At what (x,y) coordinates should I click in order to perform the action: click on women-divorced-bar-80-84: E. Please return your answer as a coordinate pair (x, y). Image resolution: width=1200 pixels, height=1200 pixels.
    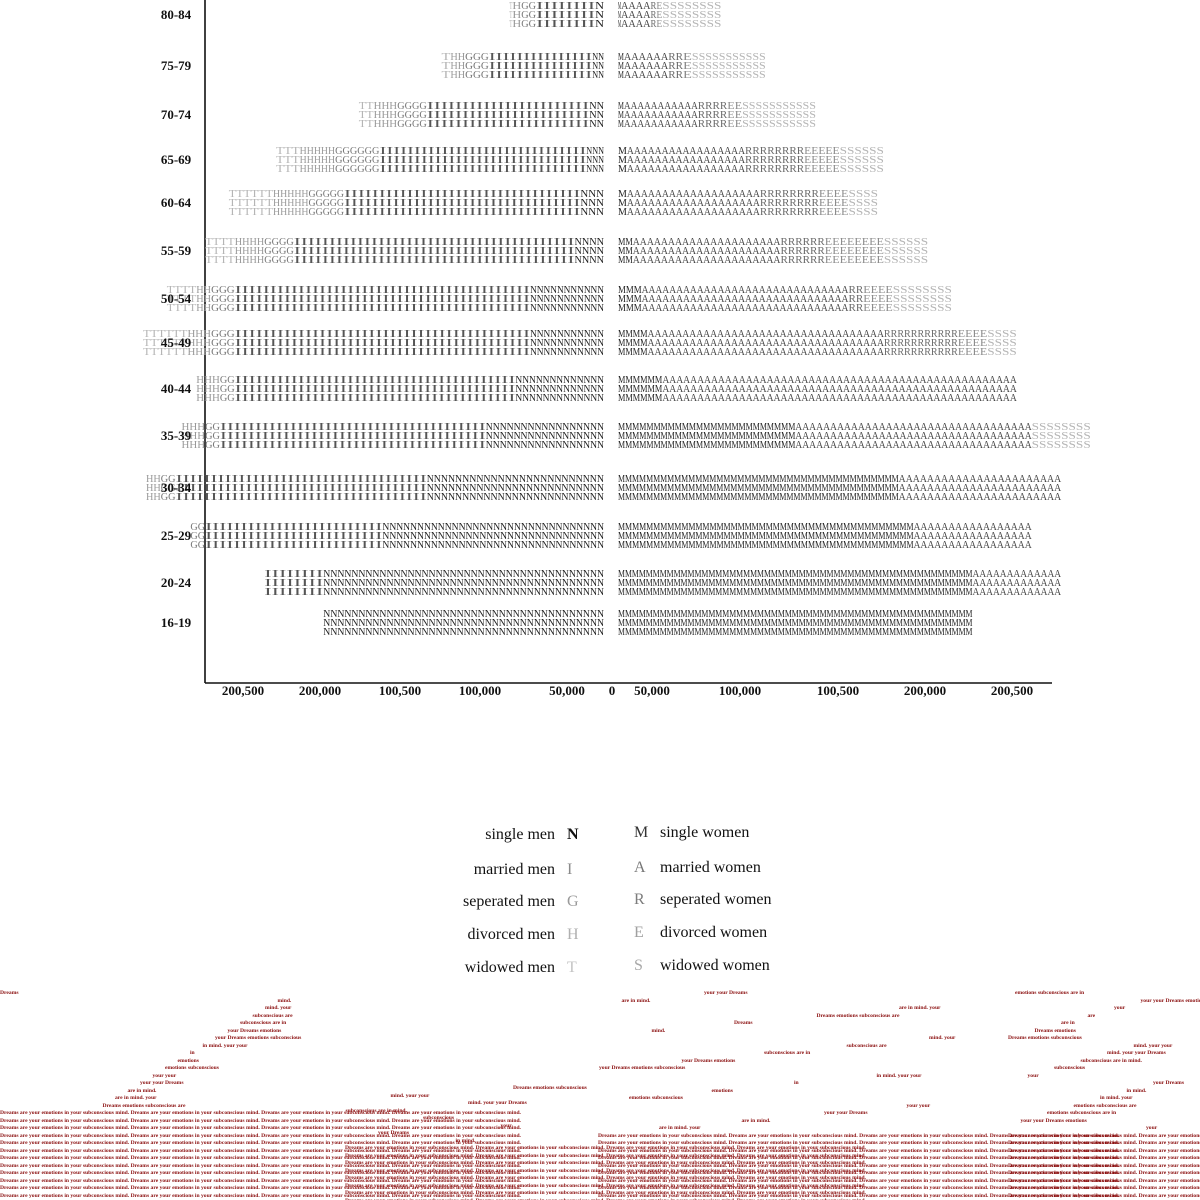
    Looking at the image, I should click on (659, 24).